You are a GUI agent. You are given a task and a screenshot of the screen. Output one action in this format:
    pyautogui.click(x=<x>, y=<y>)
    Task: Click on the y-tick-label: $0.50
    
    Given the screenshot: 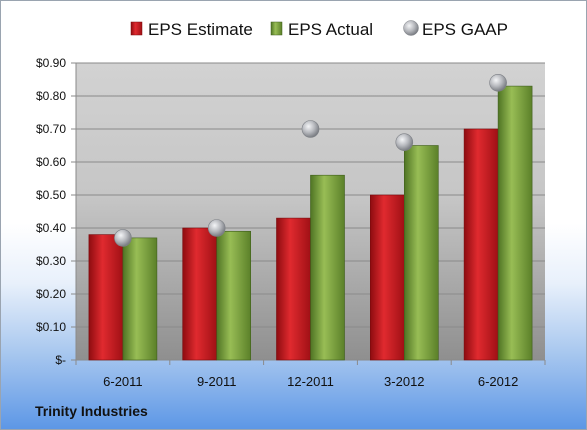 What is the action you would take?
    pyautogui.click(x=51, y=195)
    